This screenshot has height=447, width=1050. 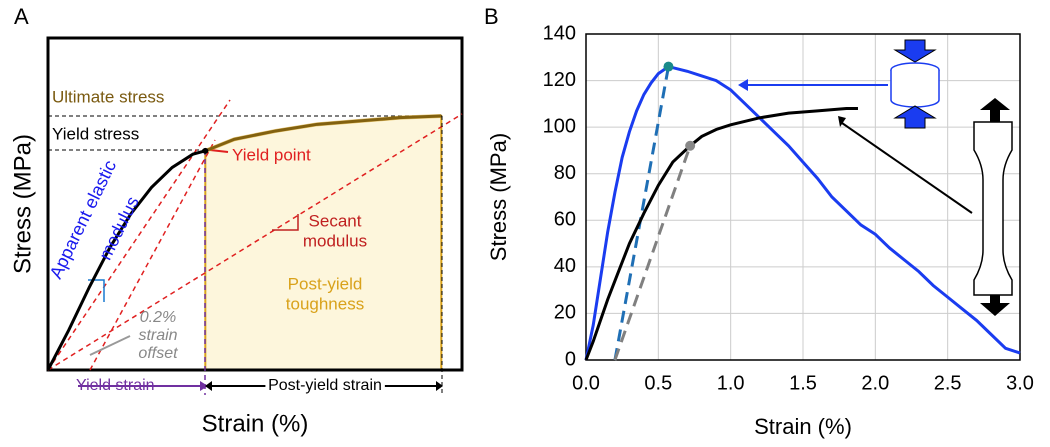 What do you see at coordinates (219, 151) in the screenshot?
I see `yield-pointer` at bounding box center [219, 151].